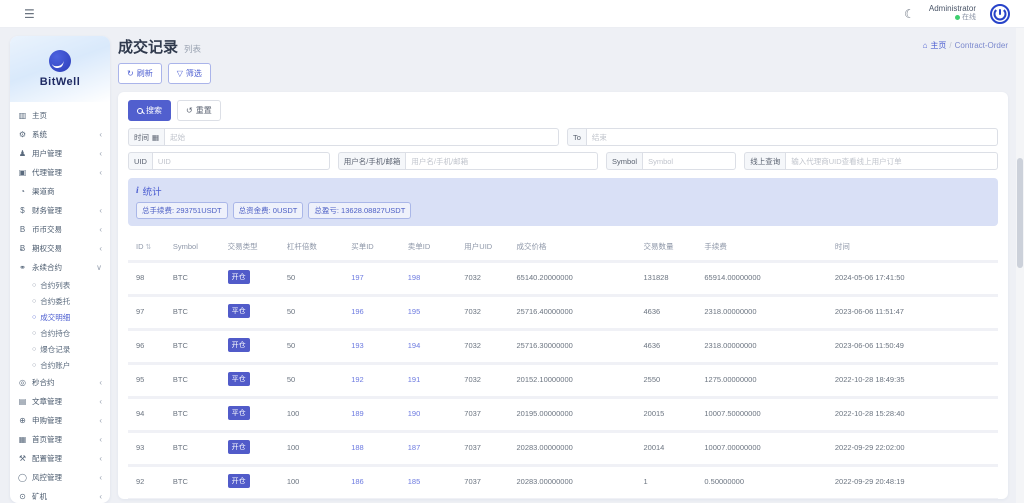 The height and width of the screenshot is (503, 1024). What do you see at coordinates (765, 479) in the screenshot?
I see `cell-fee: 0.50000000` at bounding box center [765, 479].